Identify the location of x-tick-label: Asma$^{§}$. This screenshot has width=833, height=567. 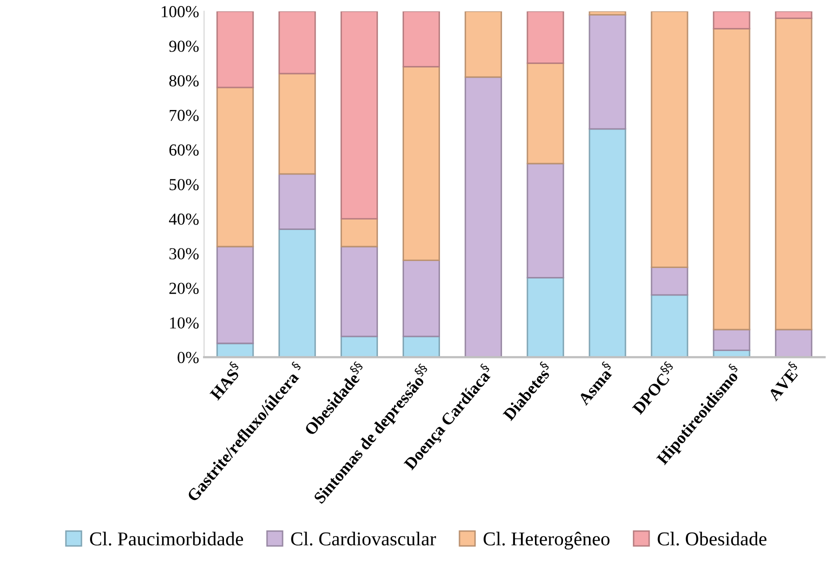
(595, 383).